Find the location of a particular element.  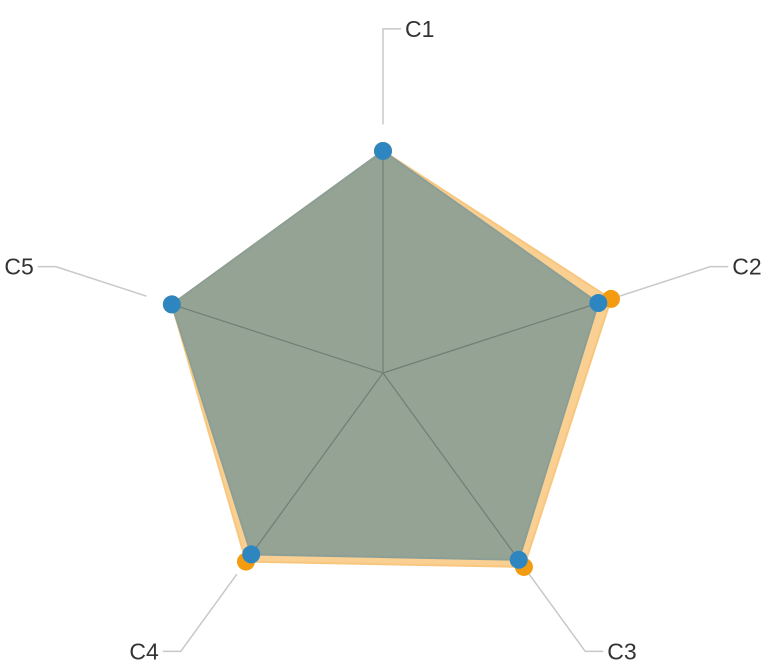

leader-C2 is located at coordinates (674, 281).